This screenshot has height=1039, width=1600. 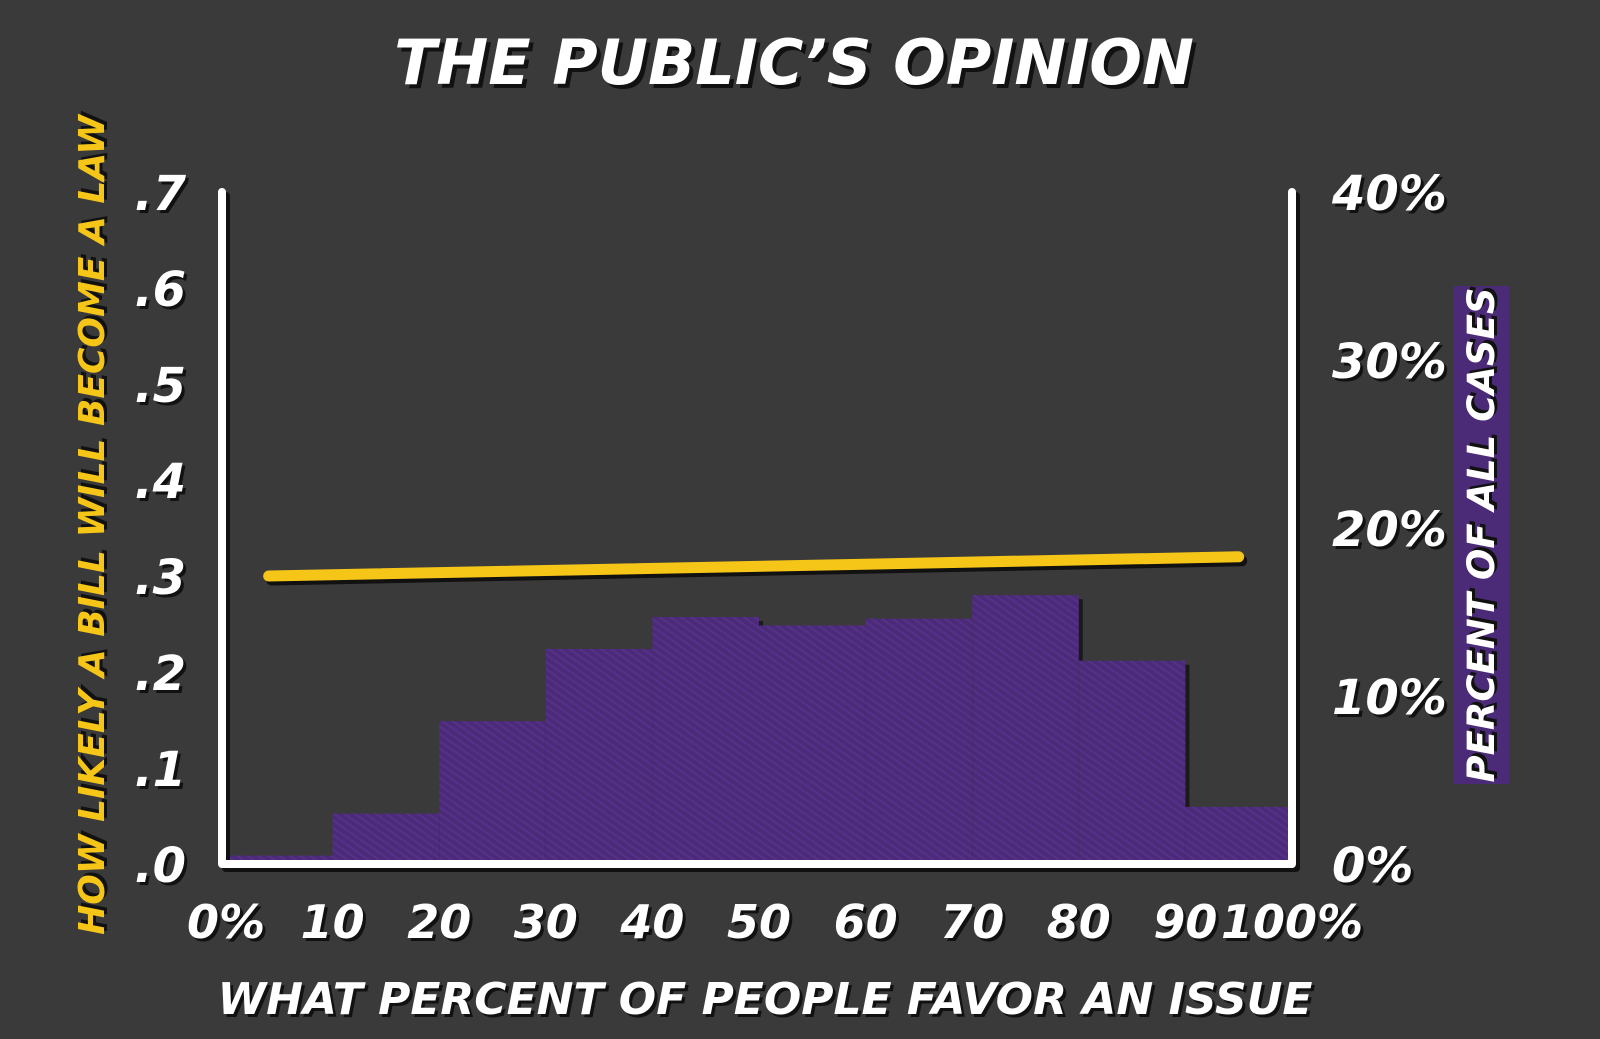 What do you see at coordinates (866, 922) in the screenshot?
I see `x-tick-label: 60` at bounding box center [866, 922].